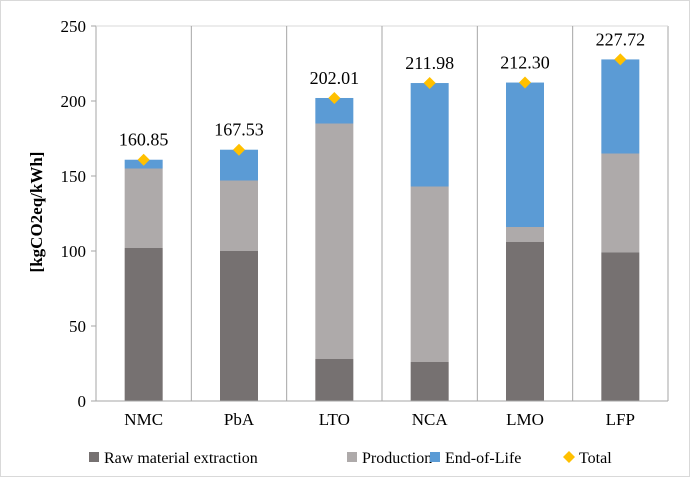 The width and height of the screenshot is (690, 482). Describe the element at coordinates (181, 458) in the screenshot. I see `legend-label: Raw material extraction` at that location.